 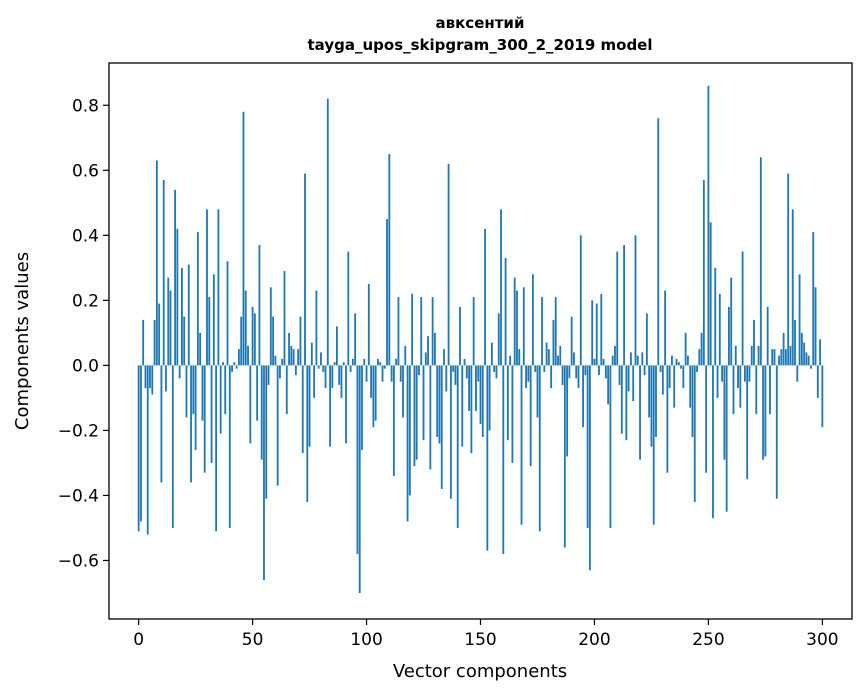 I want to click on x-axis-label: Vector components, so click(x=480, y=671).